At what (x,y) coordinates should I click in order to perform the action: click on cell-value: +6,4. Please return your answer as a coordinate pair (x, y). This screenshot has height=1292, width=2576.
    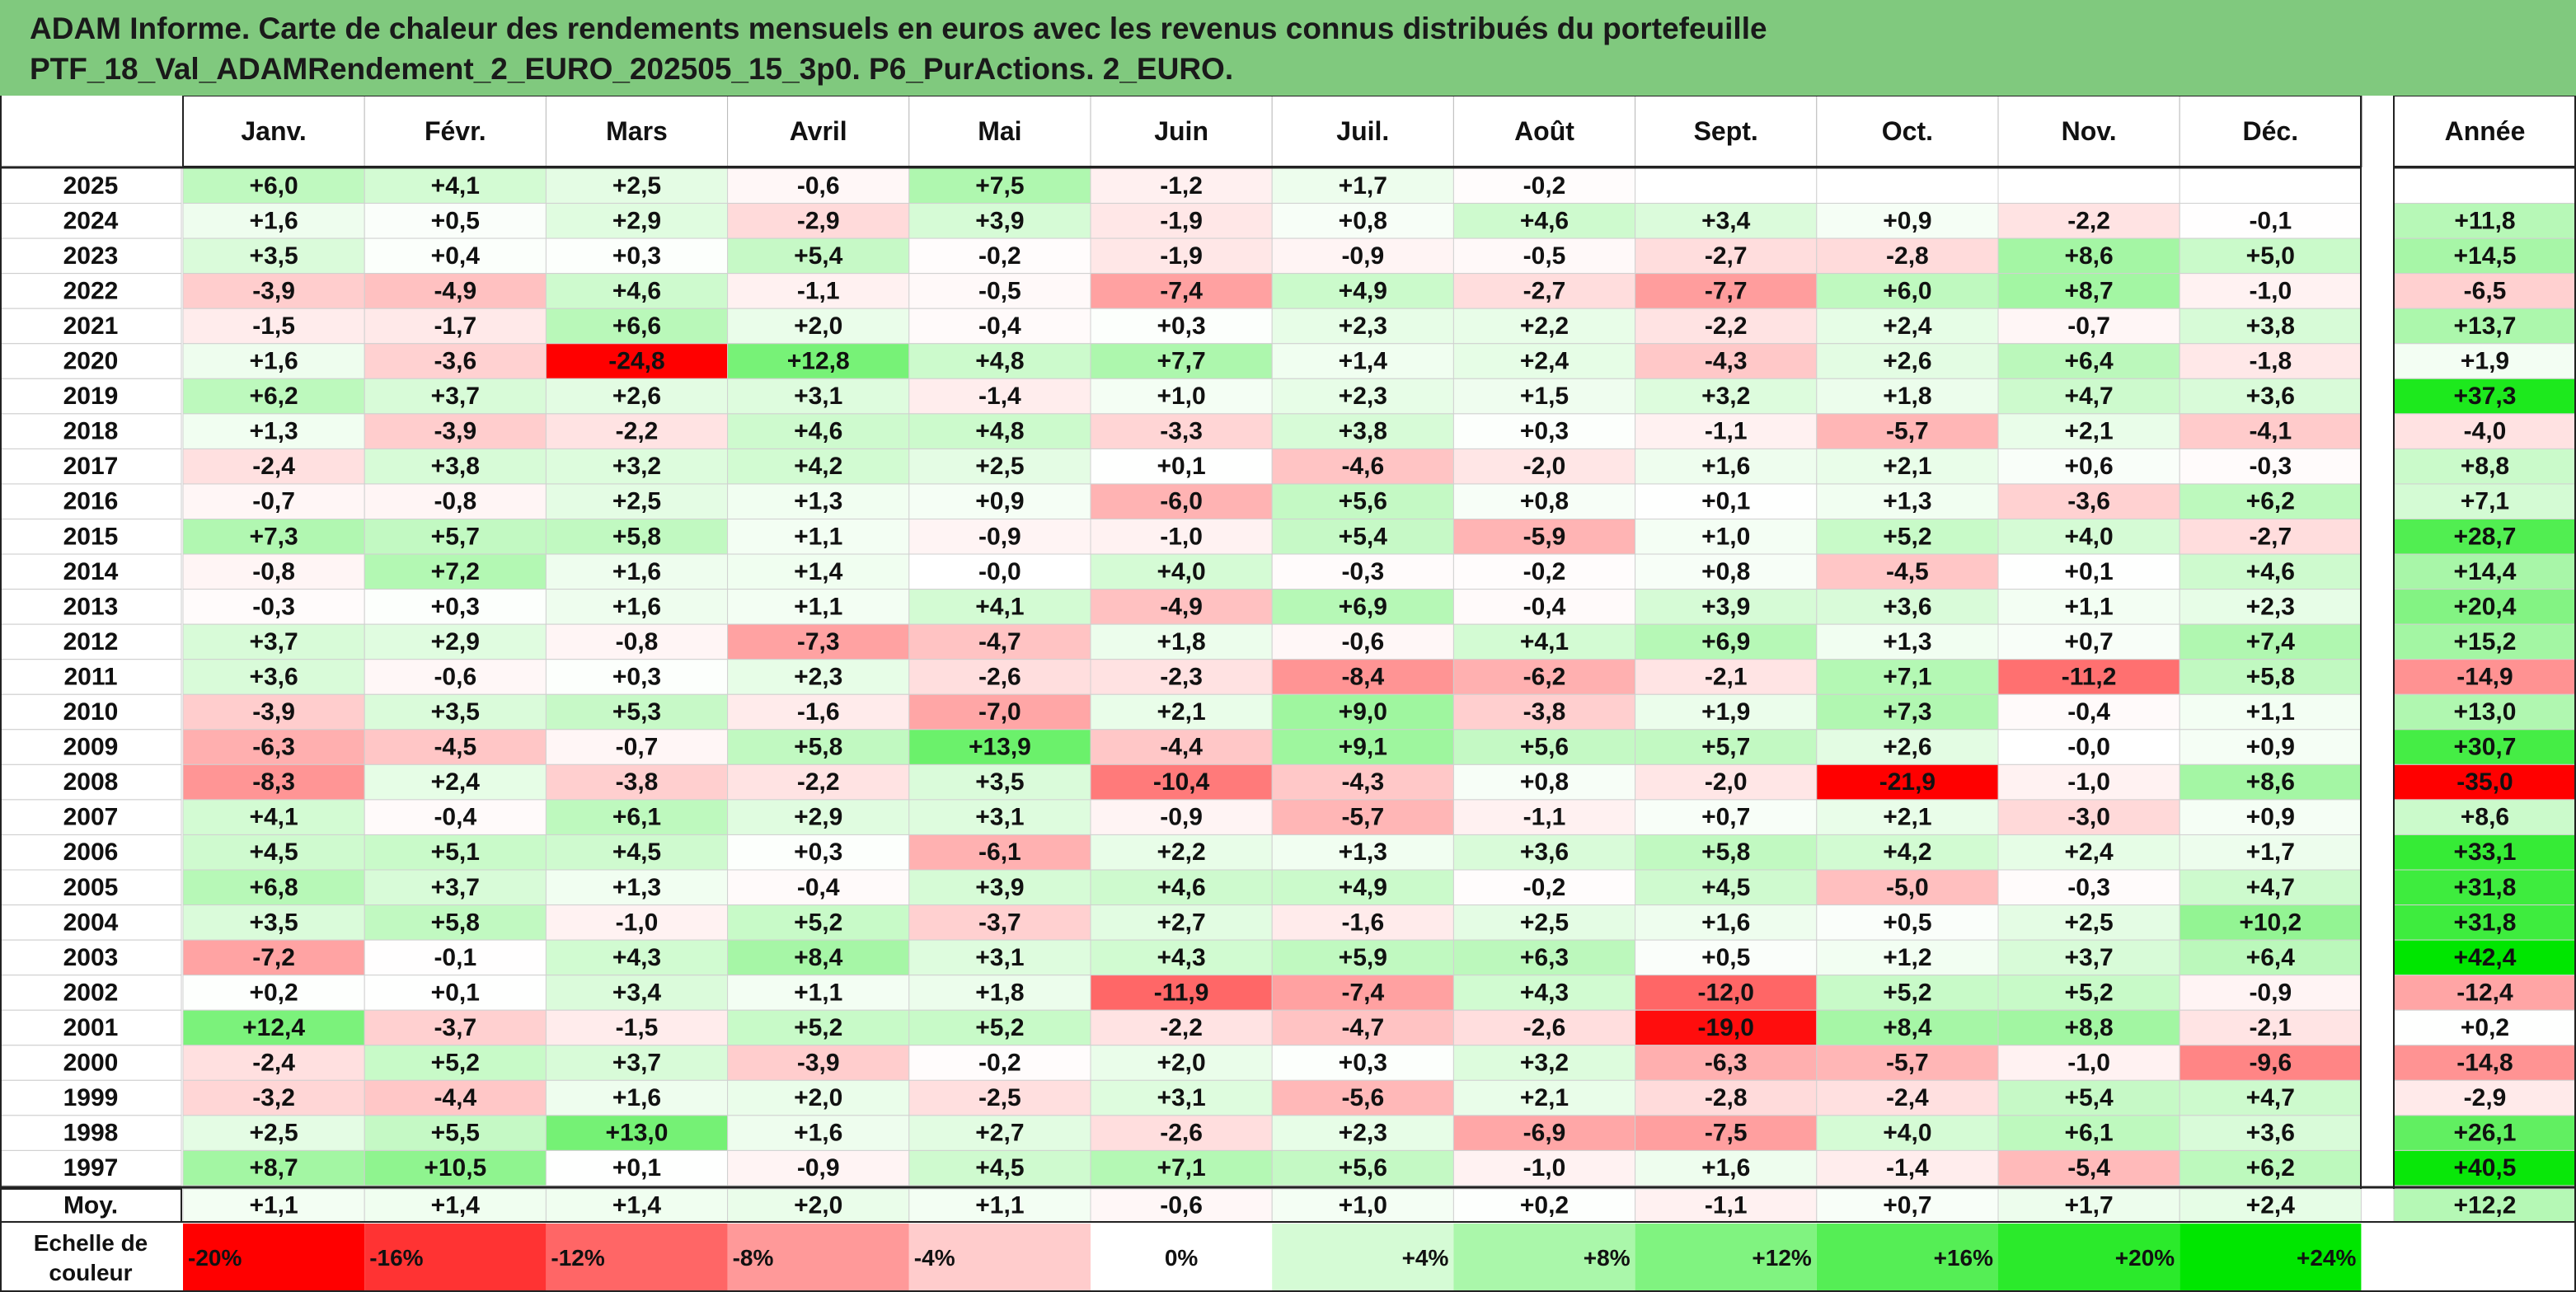
    Looking at the image, I should click on (2271, 957).